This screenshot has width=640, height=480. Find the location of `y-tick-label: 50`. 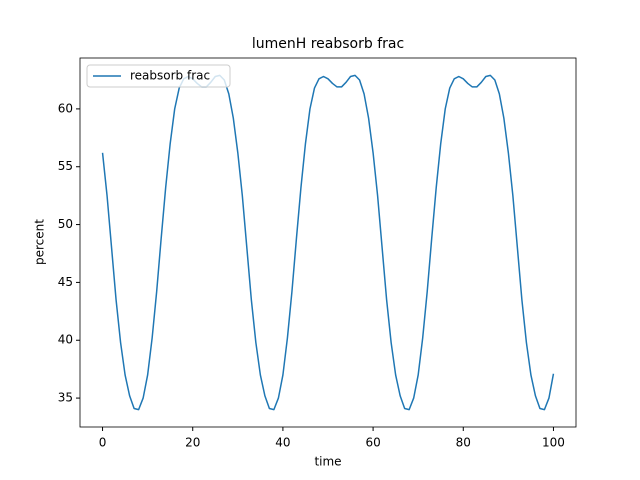

y-tick-label: 50 is located at coordinates (65, 224).